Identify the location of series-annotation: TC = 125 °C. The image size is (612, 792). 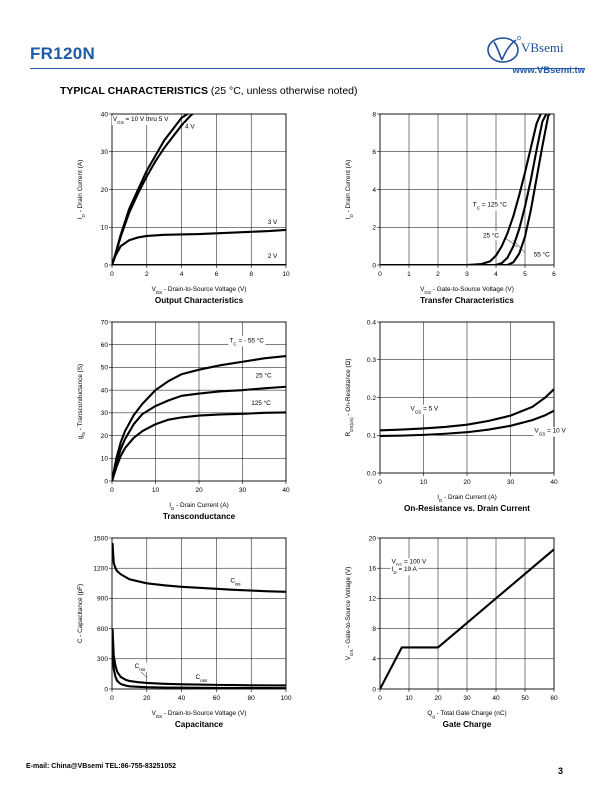
(490, 205).